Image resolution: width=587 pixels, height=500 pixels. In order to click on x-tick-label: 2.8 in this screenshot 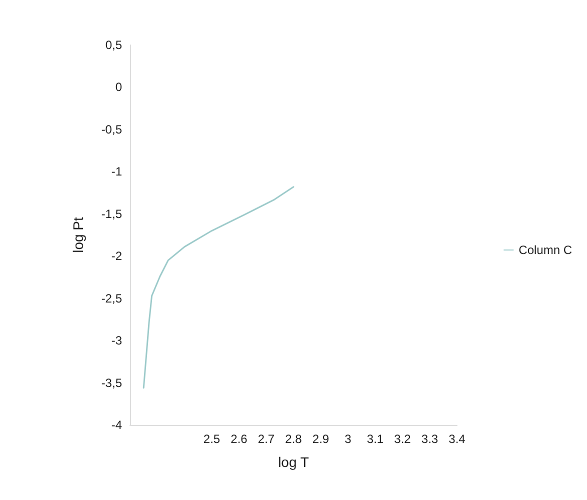, I will do `click(293, 439)`.